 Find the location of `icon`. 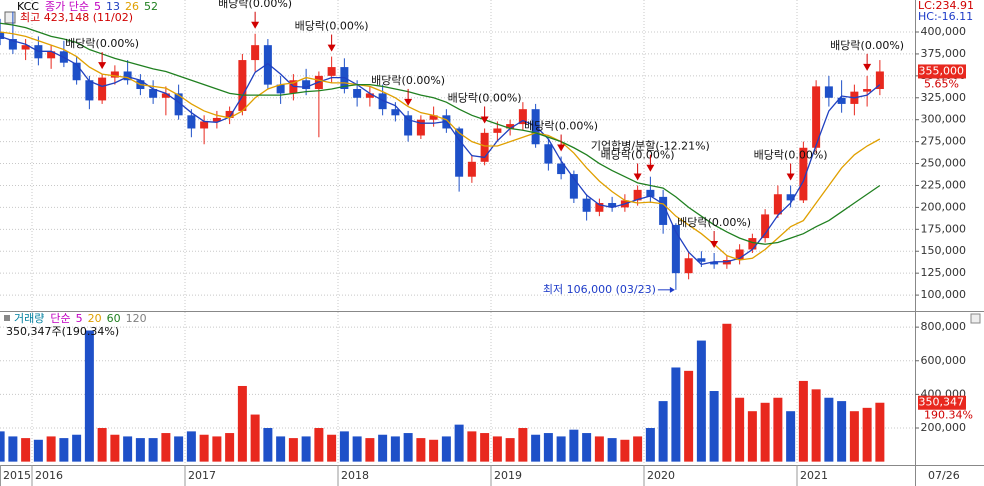

icon is located at coordinates (10, 17).